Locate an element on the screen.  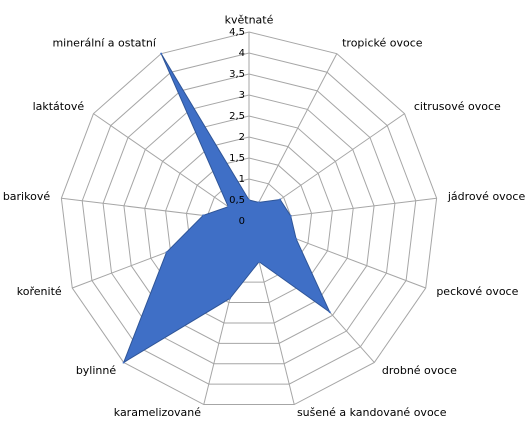
axis-tick-label: 4,5 is located at coordinates (237, 32).